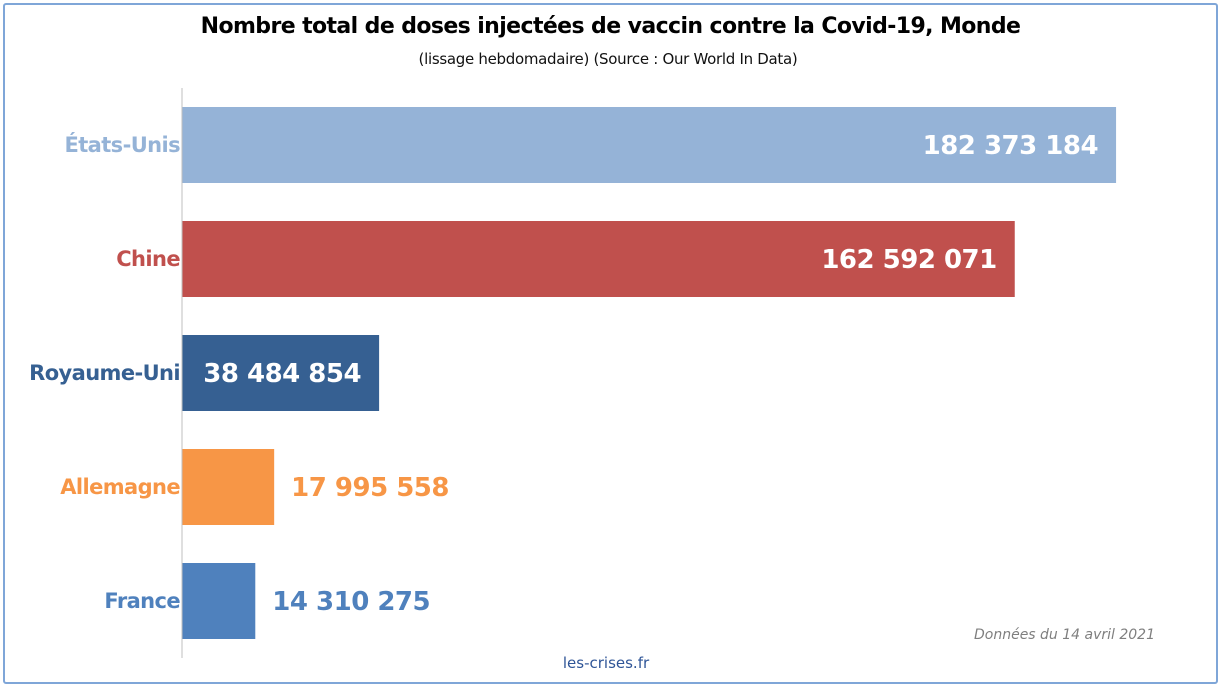  I want to click on category-label-france: France, so click(142, 601).